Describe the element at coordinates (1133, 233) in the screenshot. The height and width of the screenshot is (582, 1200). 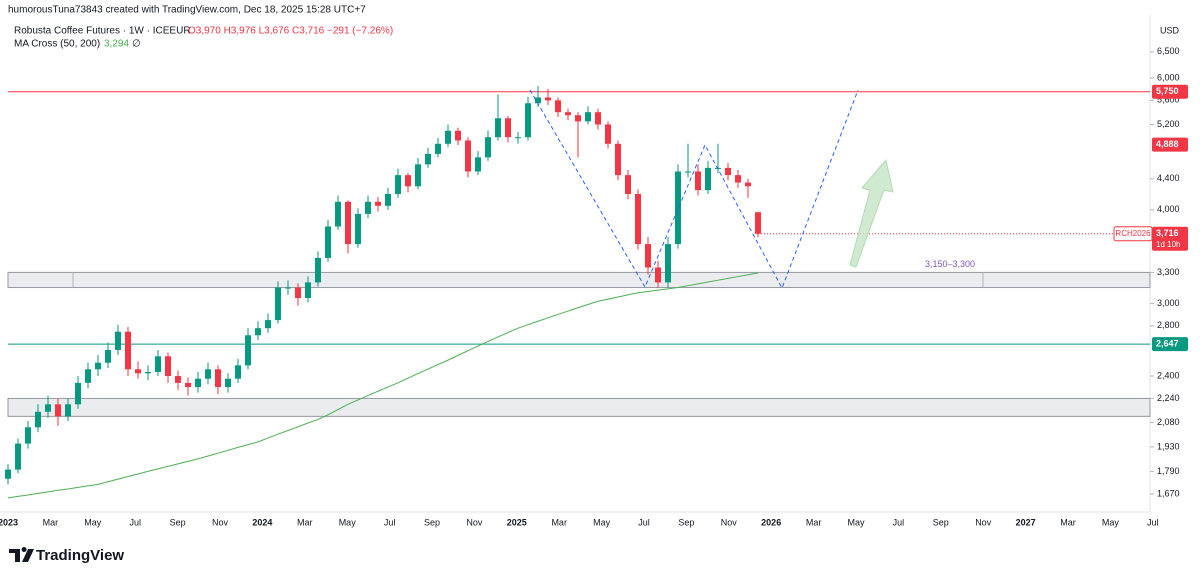
I see `symbol-label: RCH2026` at that location.